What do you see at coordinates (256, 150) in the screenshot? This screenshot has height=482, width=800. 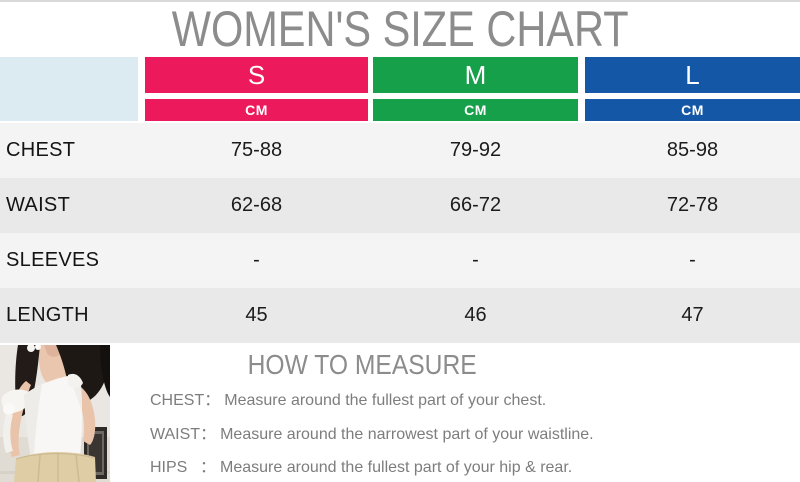 I see `cell-chest-s: 75-88` at bounding box center [256, 150].